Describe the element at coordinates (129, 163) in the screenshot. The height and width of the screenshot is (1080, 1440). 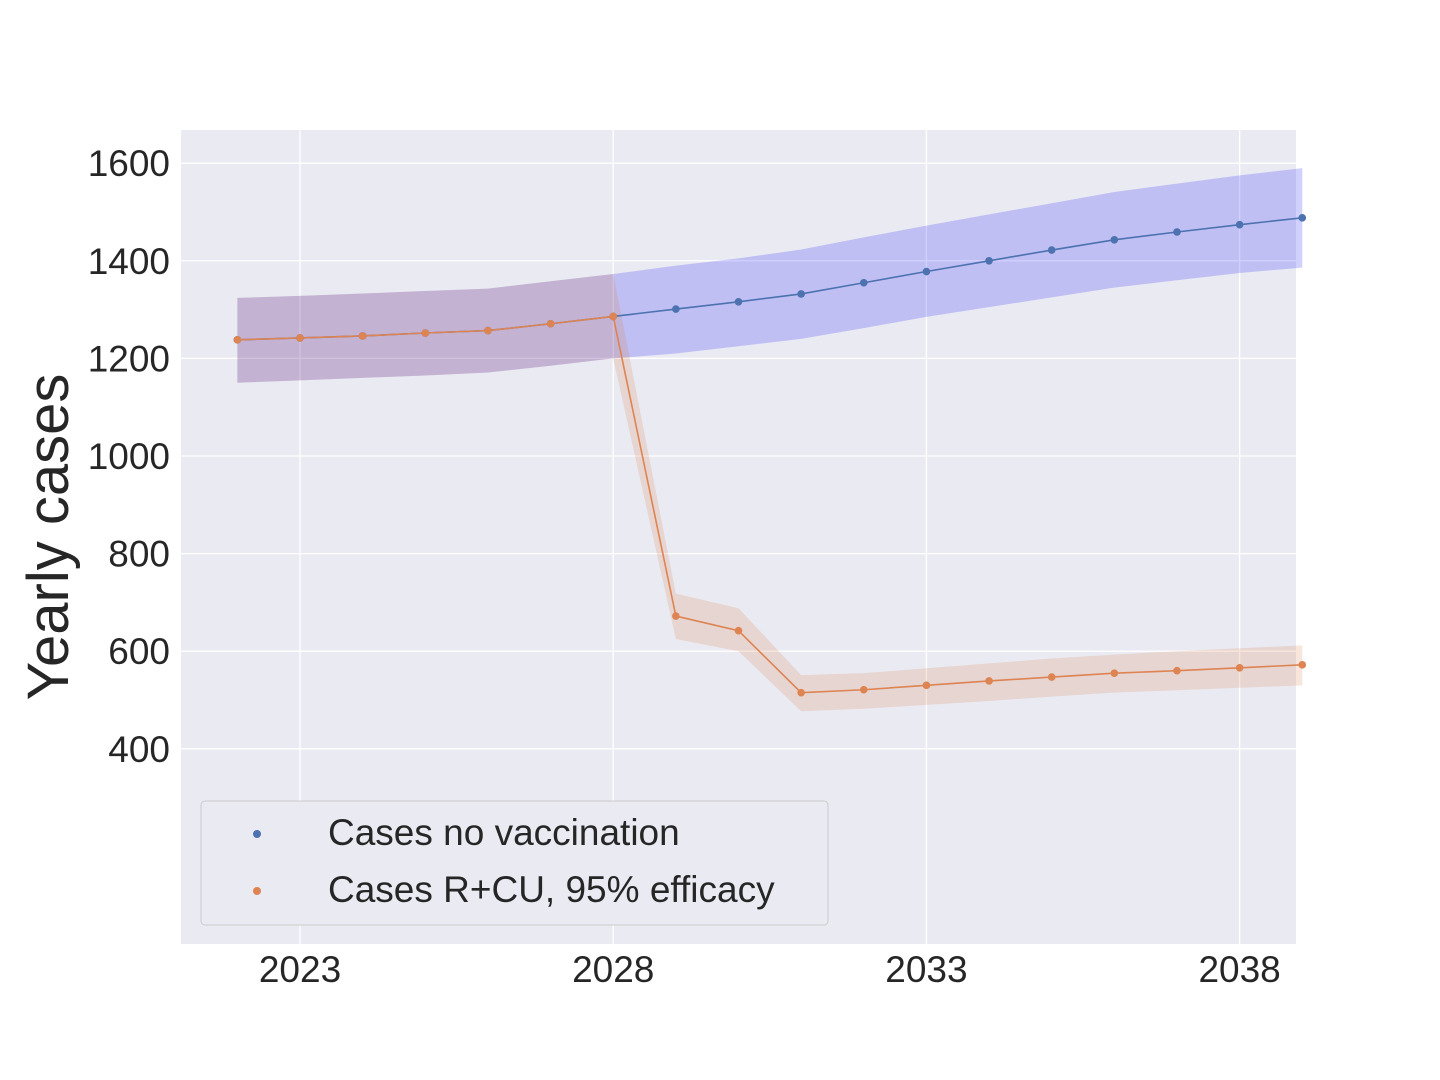
I see `y-tick-label-1600: 1600` at that location.